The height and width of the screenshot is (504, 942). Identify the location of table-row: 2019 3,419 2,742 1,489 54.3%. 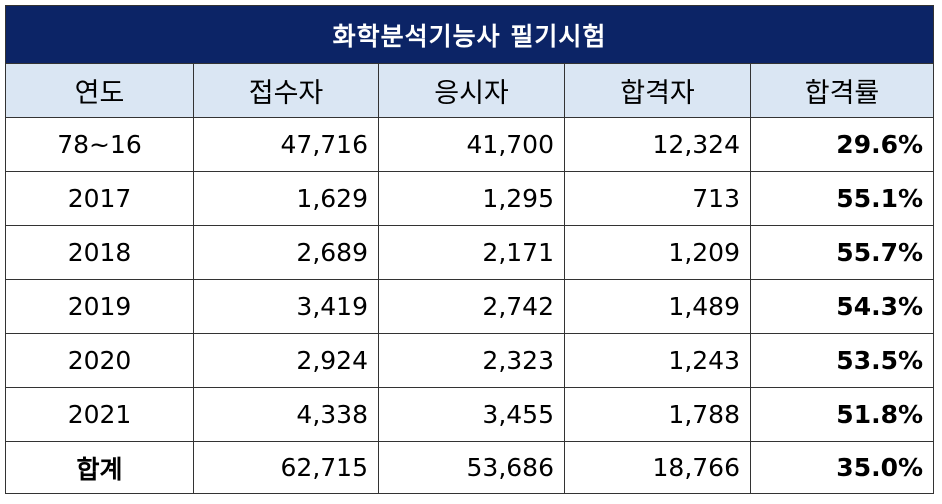
(470, 306).